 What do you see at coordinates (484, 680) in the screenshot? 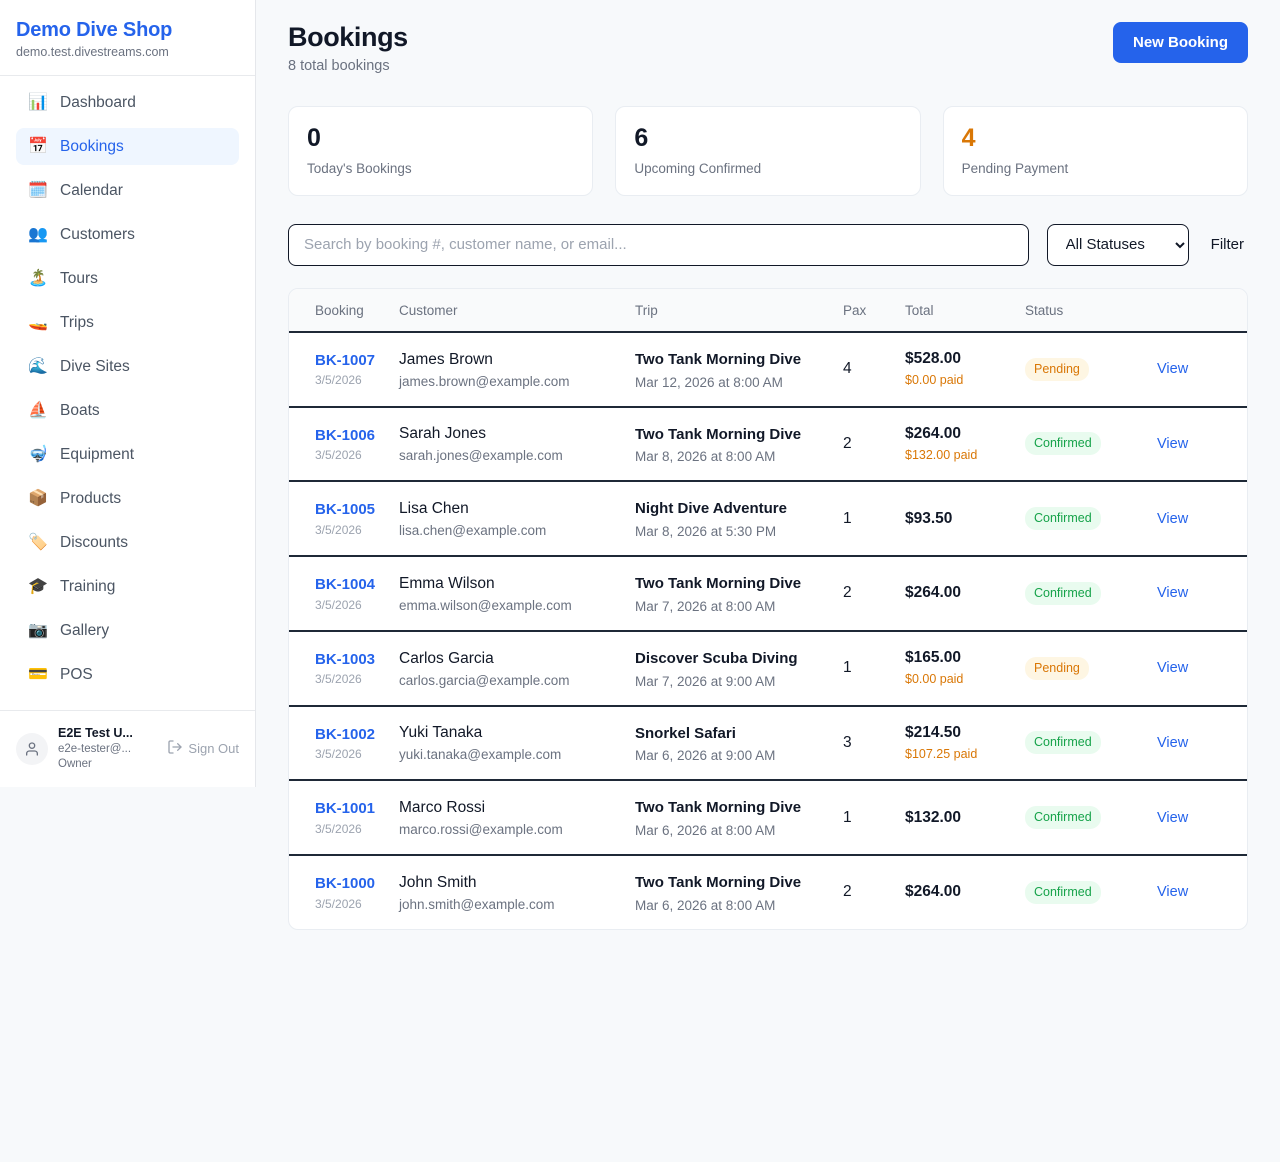
I see `customer-email: carlos.garcia@example.com` at bounding box center [484, 680].